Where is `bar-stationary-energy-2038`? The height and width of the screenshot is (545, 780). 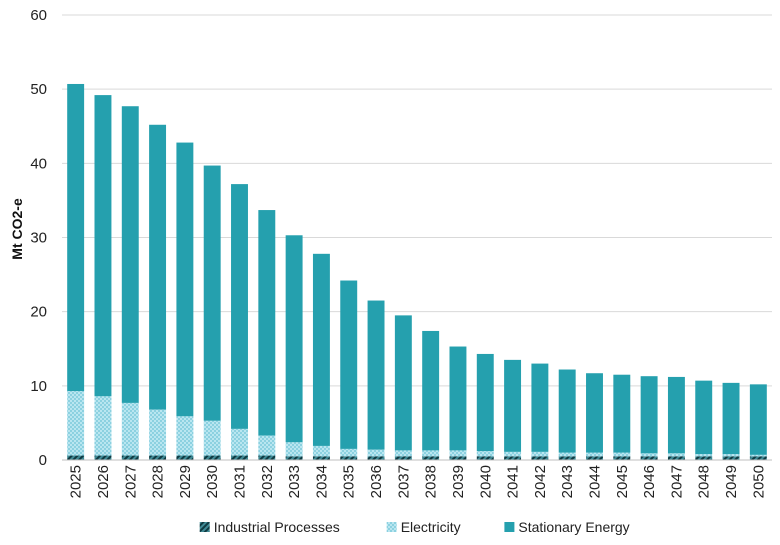
bar-stationary-energy-2038 is located at coordinates (431, 390).